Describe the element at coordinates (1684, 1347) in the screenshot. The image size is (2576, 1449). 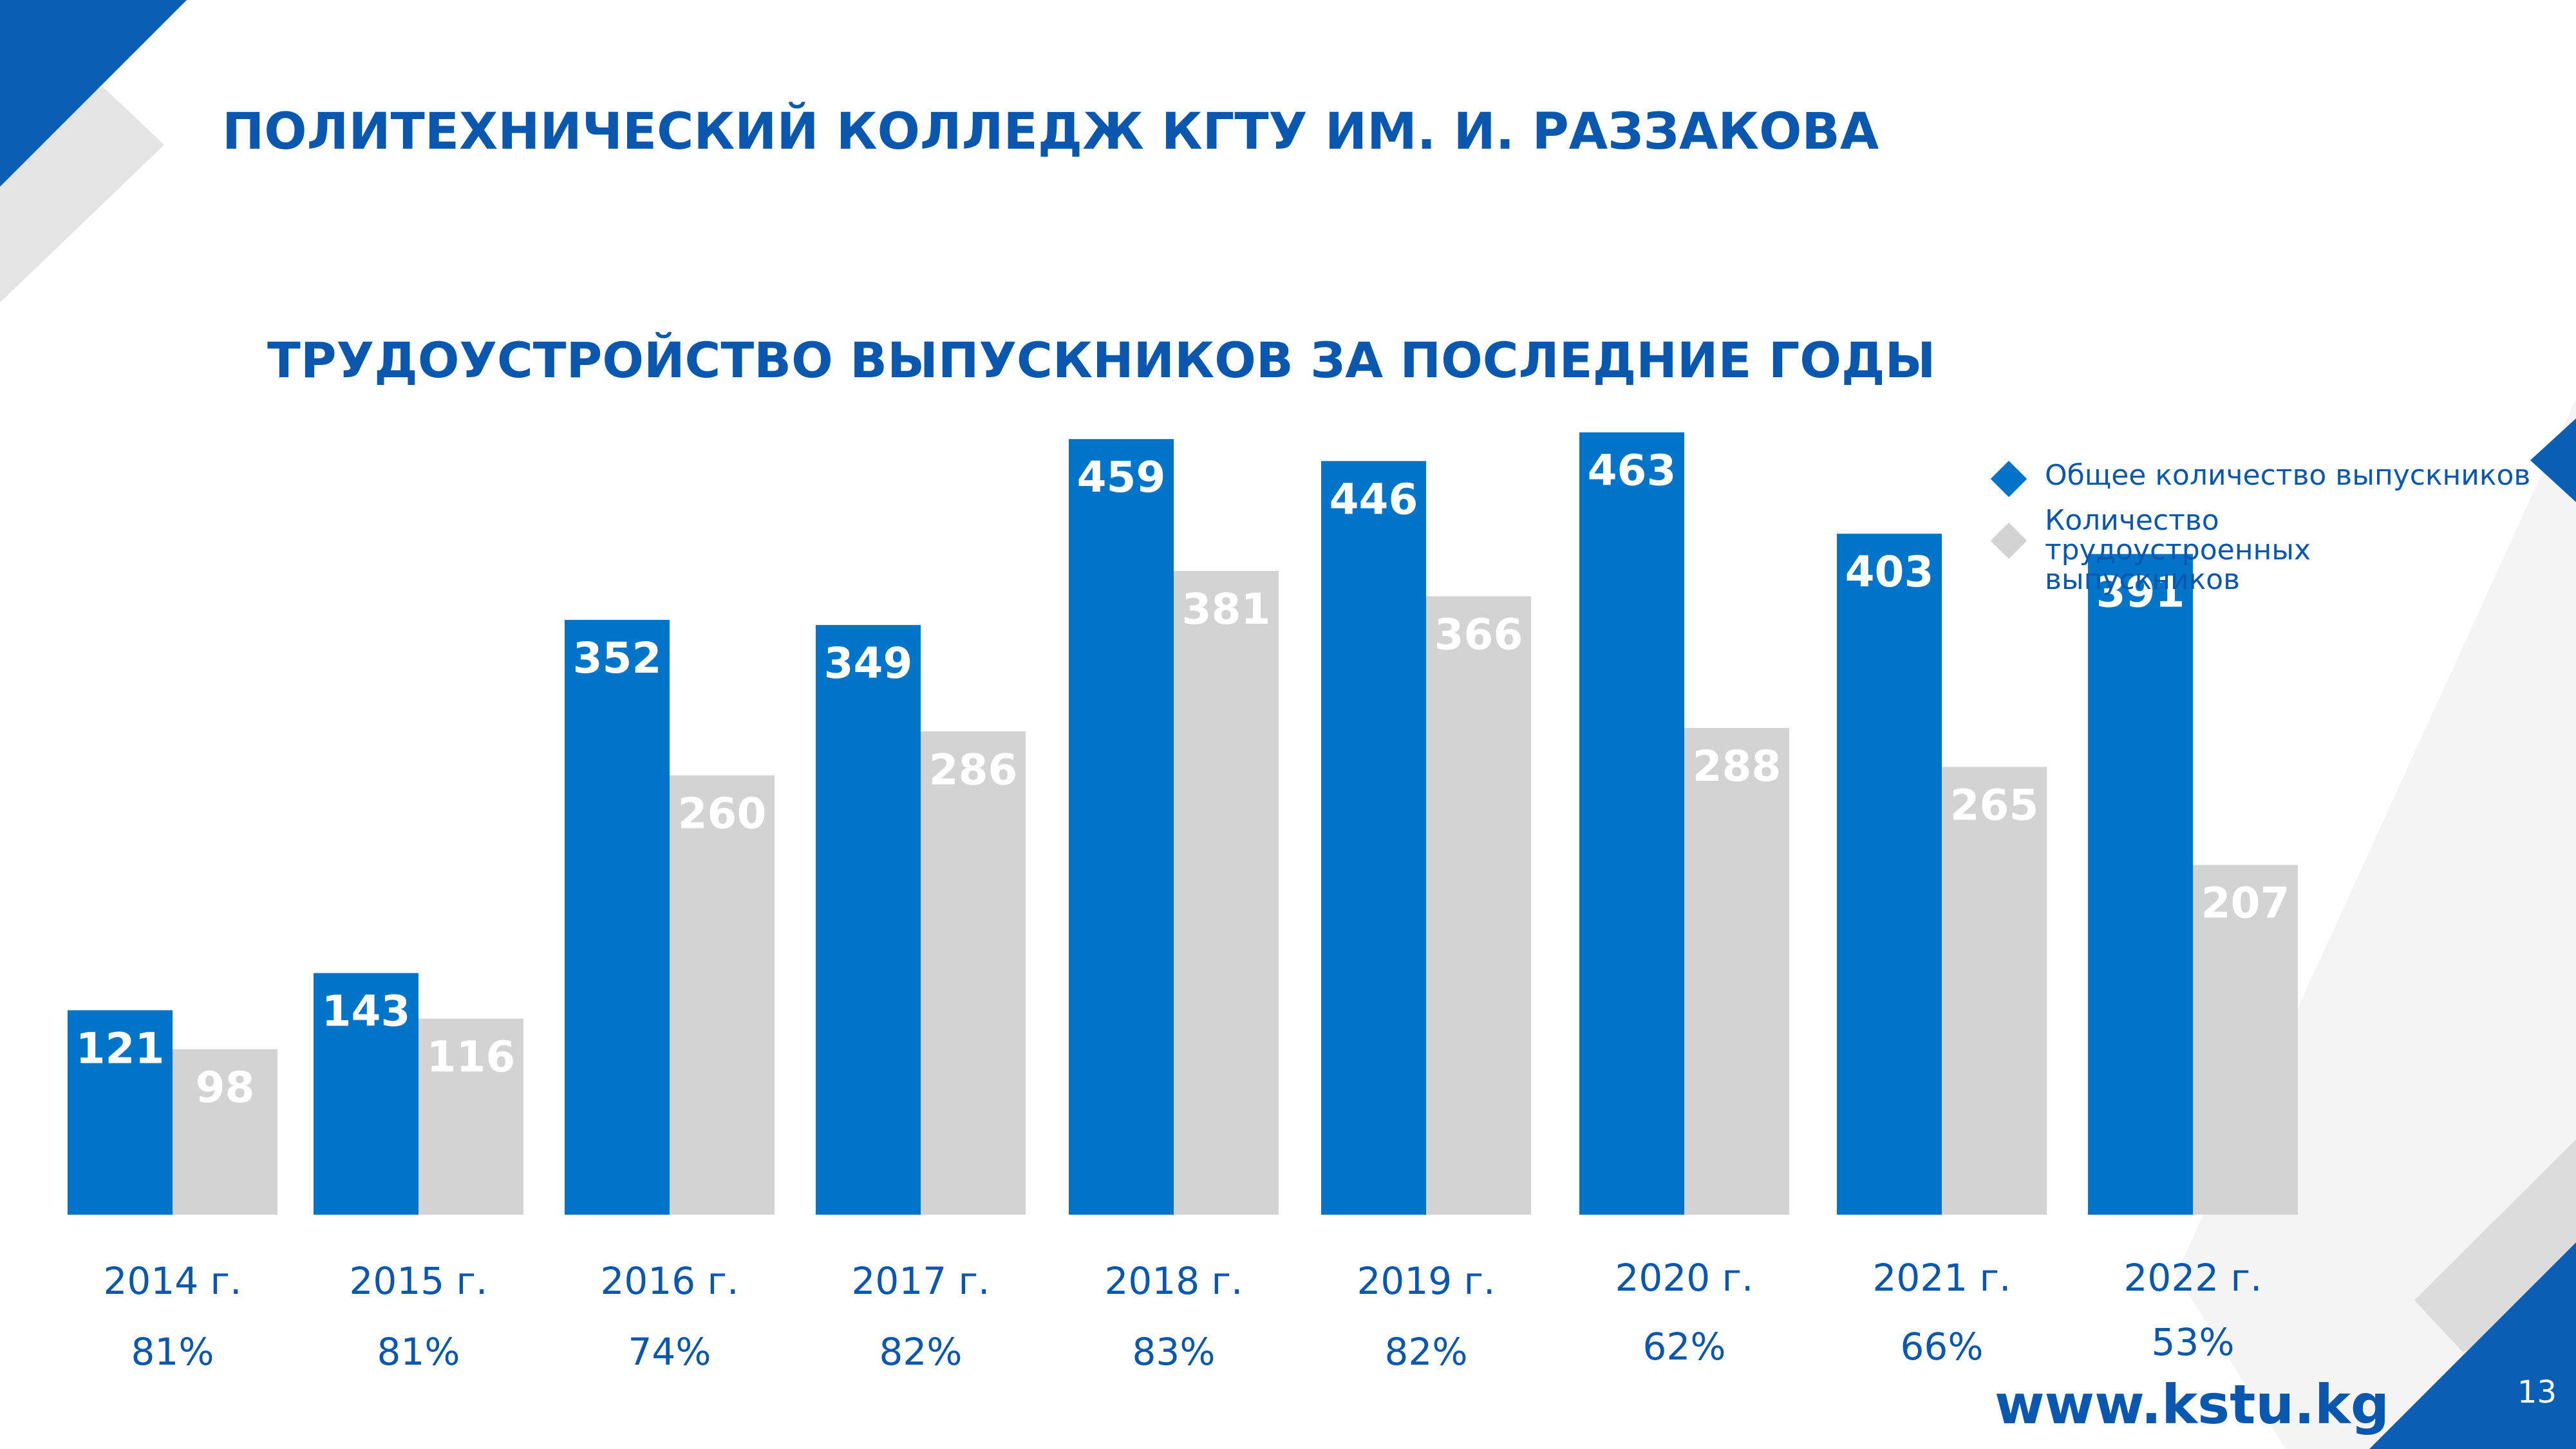
I see `percentage-label-6: 62%` at that location.